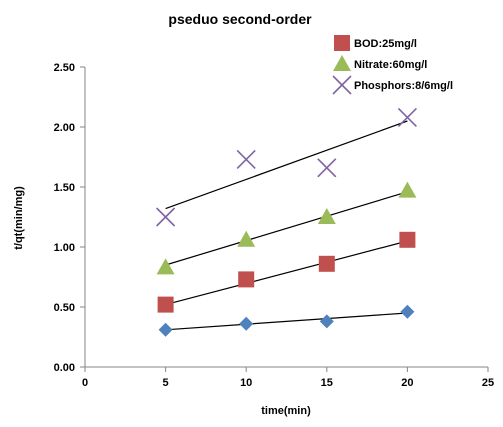 The image size is (503, 427). I want to click on x-tick-label: 20, so click(407, 383).